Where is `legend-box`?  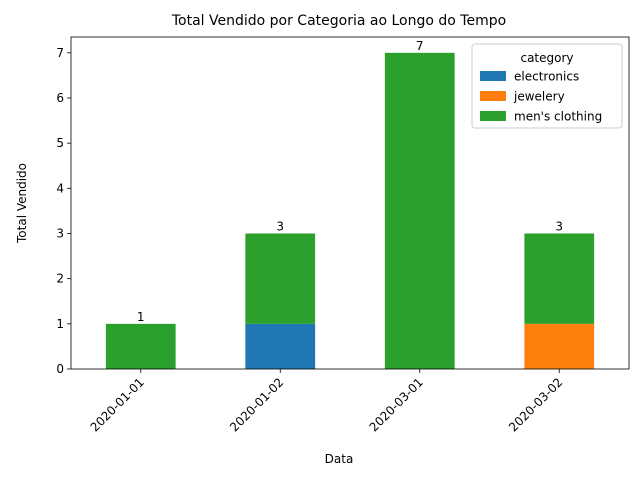
legend-box is located at coordinates (547, 86).